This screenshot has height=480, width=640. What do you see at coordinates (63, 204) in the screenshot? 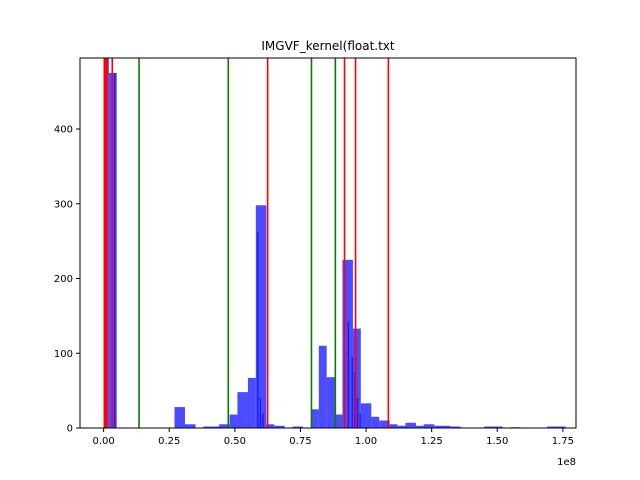
I see `y-tick-label: 300` at bounding box center [63, 204].